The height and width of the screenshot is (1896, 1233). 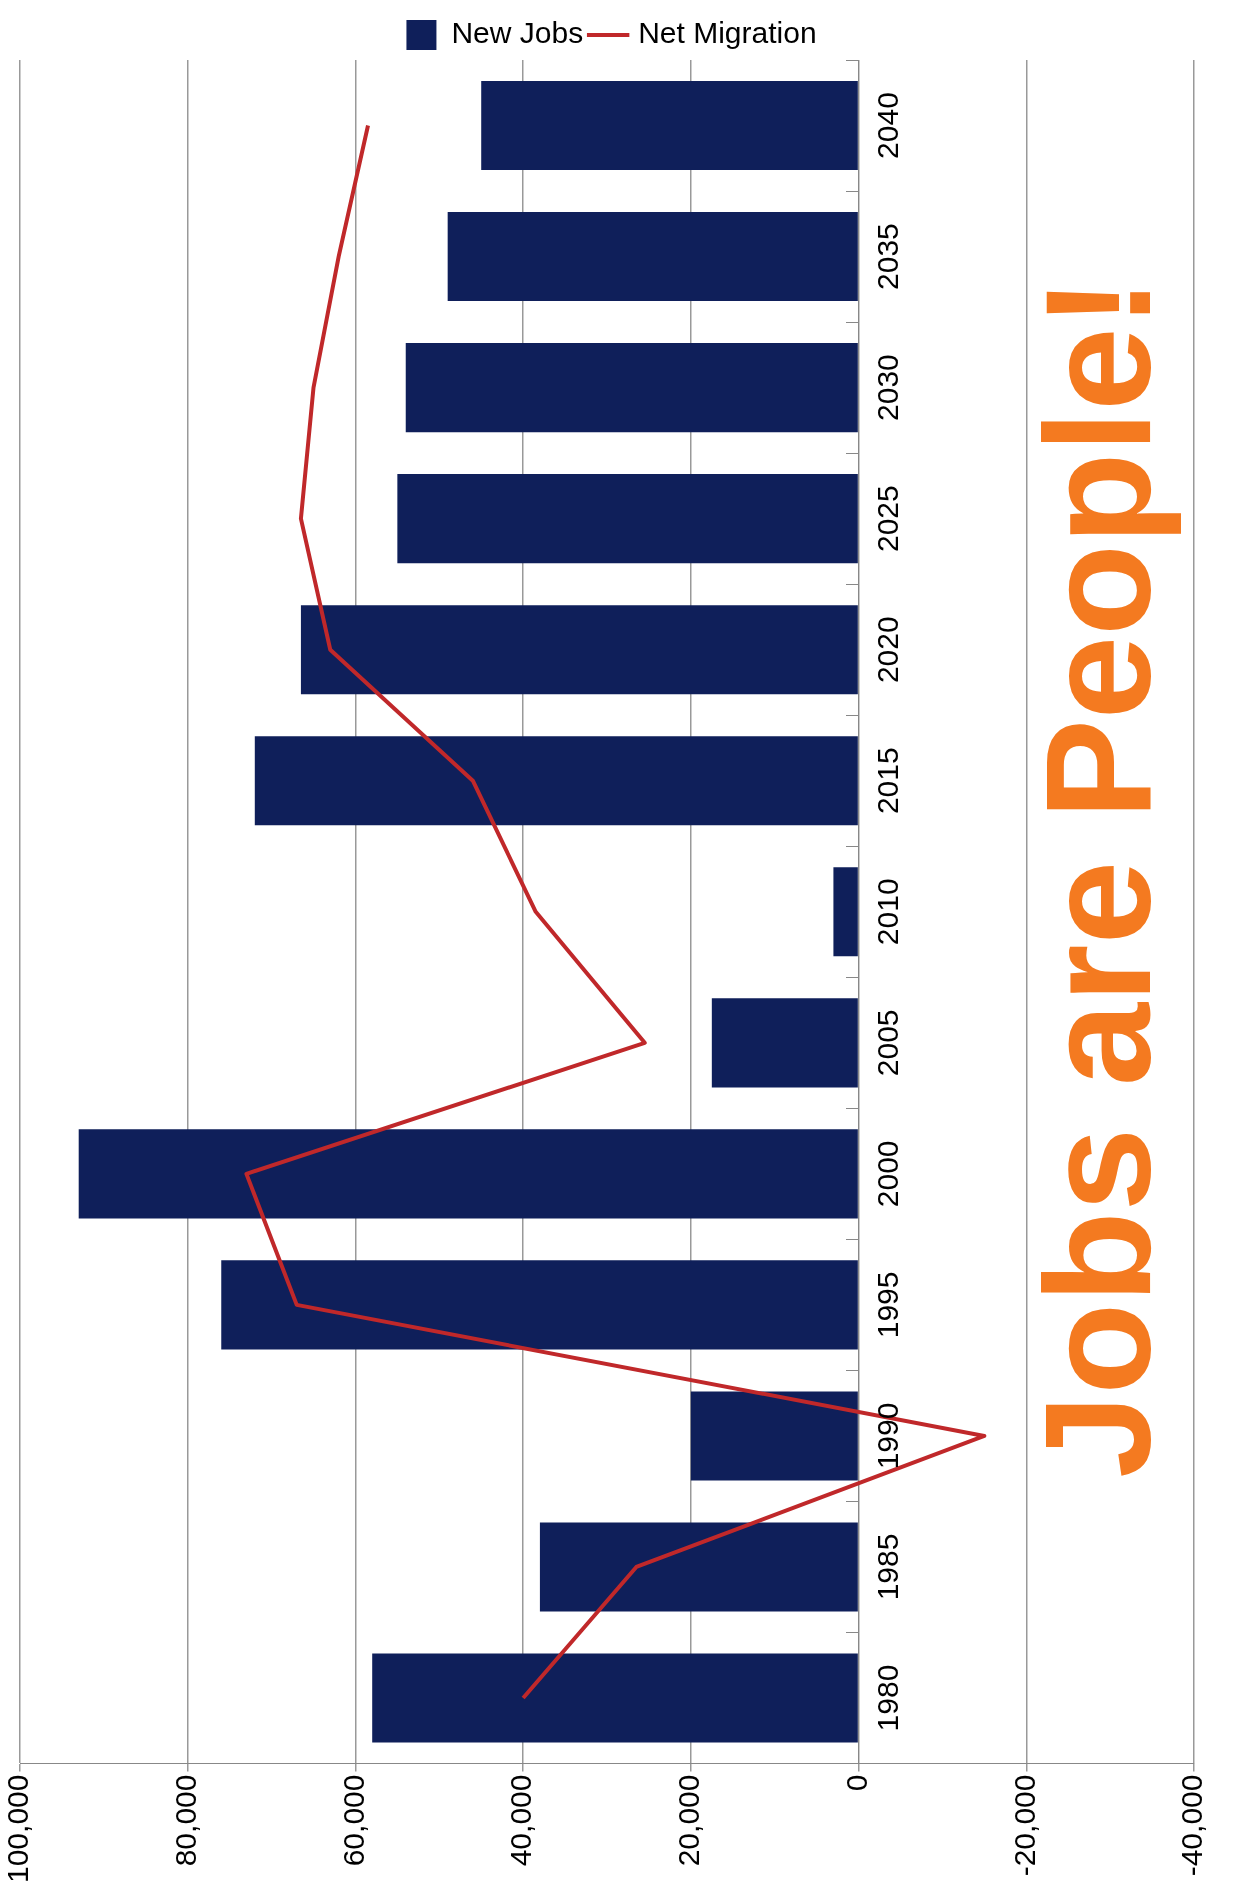 I want to click on y-tick-label: 2000, so click(x=887, y=1174).